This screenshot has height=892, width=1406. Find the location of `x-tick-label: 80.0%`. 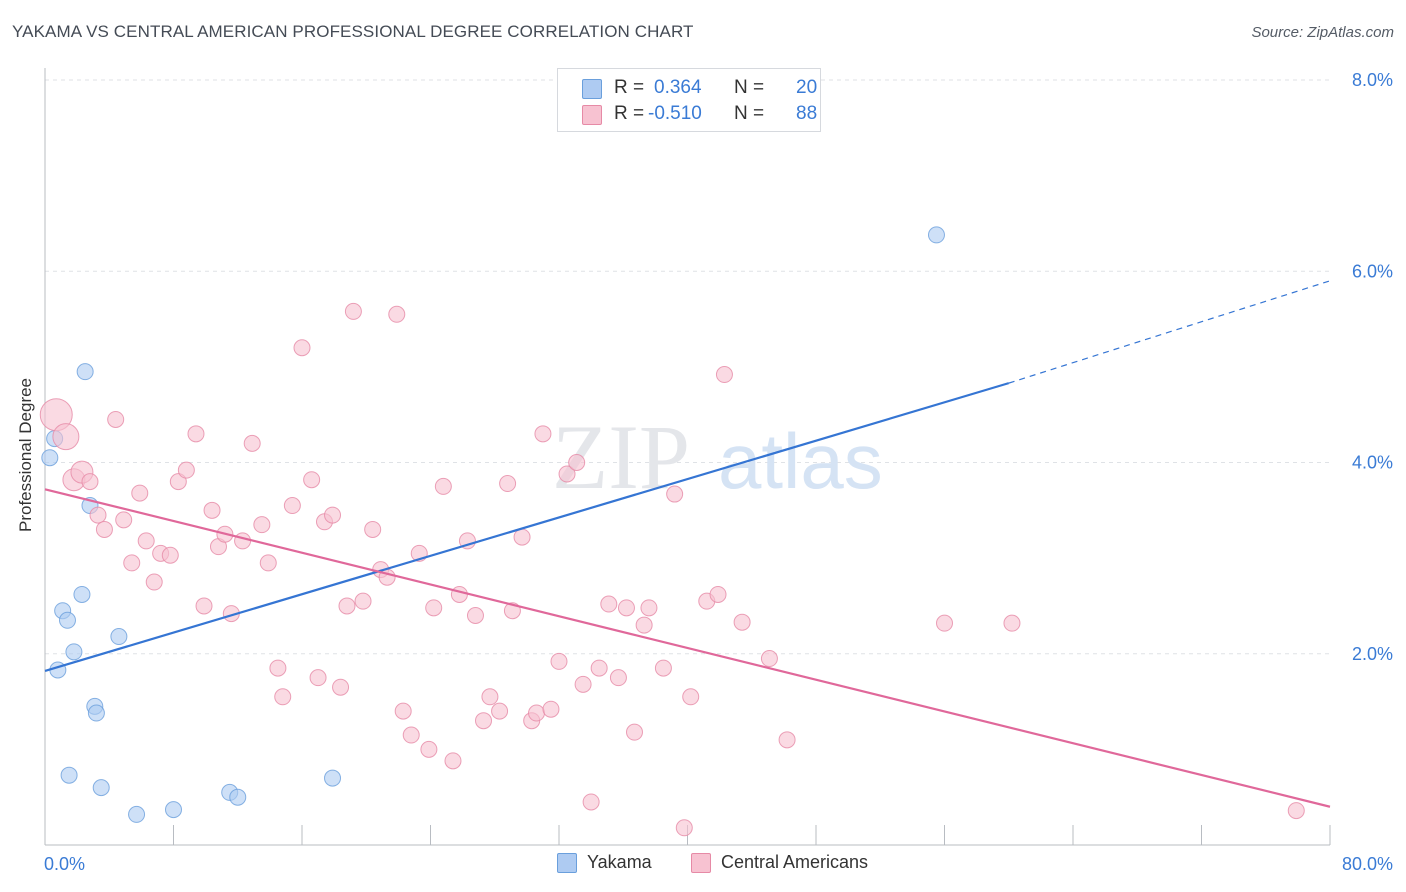

x-tick-label: 80.0% is located at coordinates (1367, 864).